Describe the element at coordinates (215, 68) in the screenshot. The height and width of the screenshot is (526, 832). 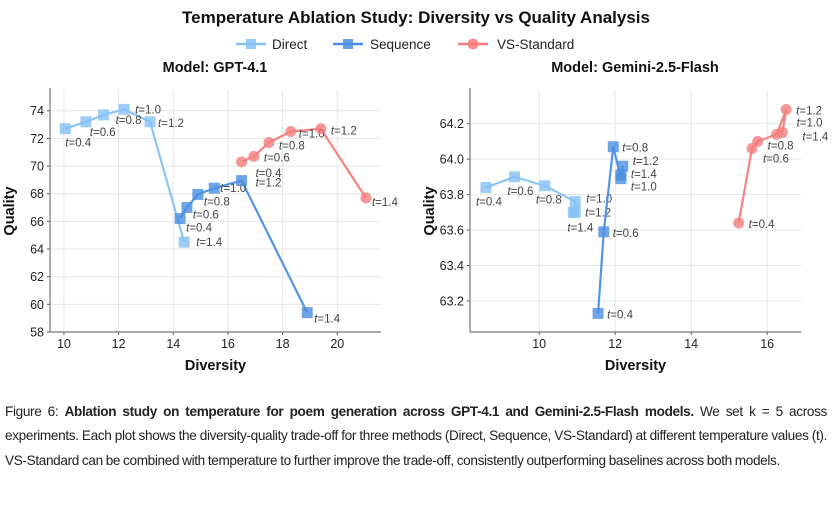
I see `plot-title: Model: GPT-4.1` at that location.